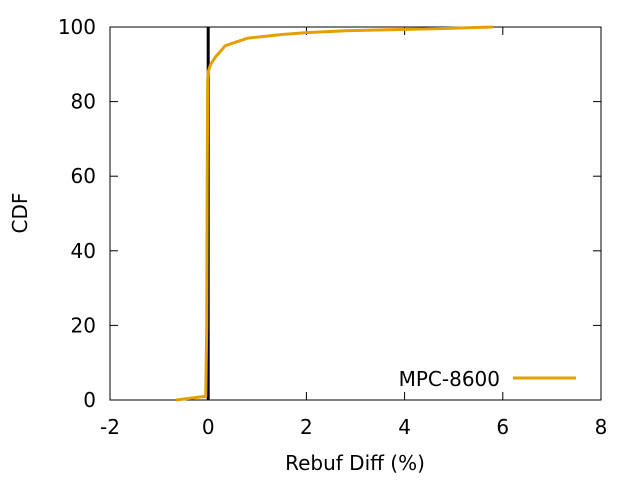 The width and height of the screenshot is (640, 480). Describe the element at coordinates (83, 176) in the screenshot. I see `y-tick-label: 60` at that location.